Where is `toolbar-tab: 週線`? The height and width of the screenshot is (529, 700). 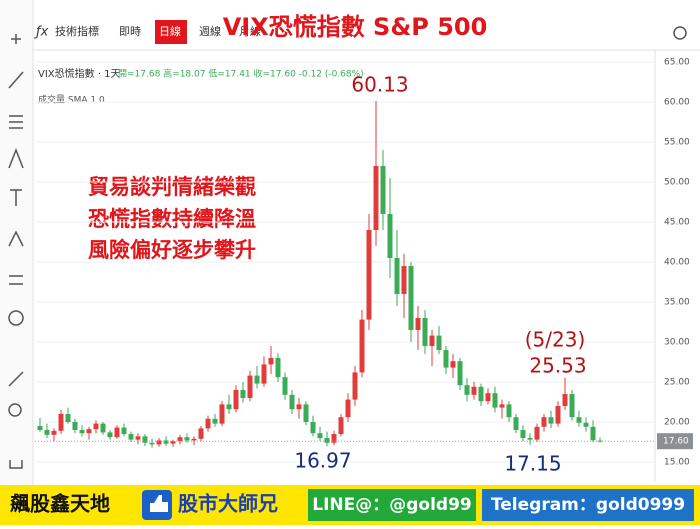
toolbar-tab: 週線 is located at coordinates (210, 31).